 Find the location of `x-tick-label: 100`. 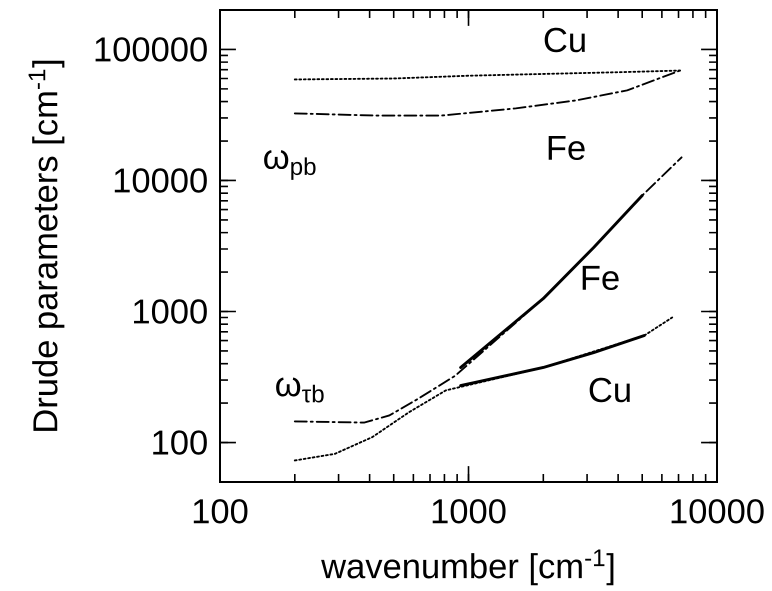

x-tick-label: 100 is located at coordinates (221, 511).